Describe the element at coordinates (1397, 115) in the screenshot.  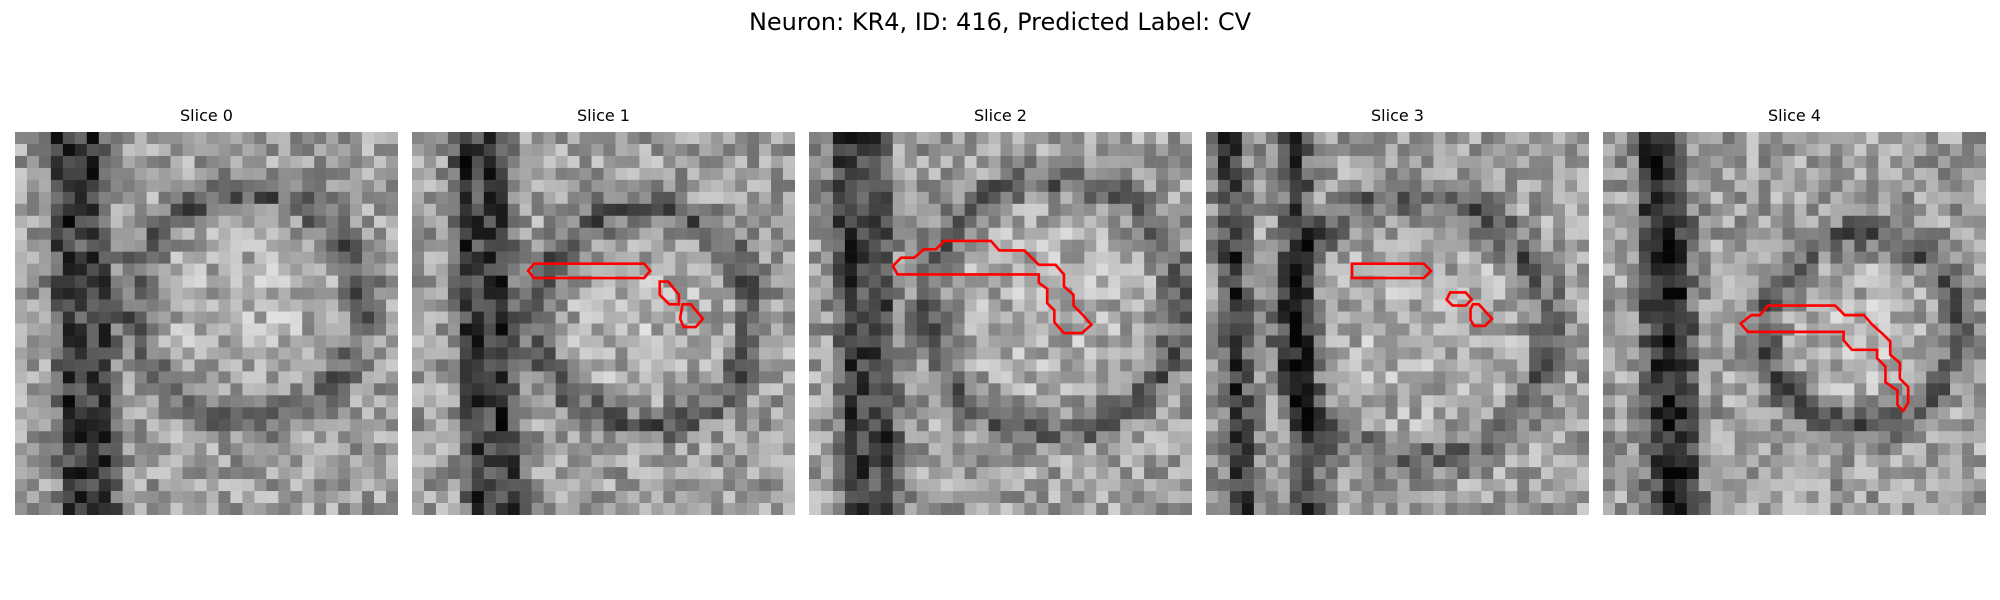
I see `slice-title: Slice 3` at that location.